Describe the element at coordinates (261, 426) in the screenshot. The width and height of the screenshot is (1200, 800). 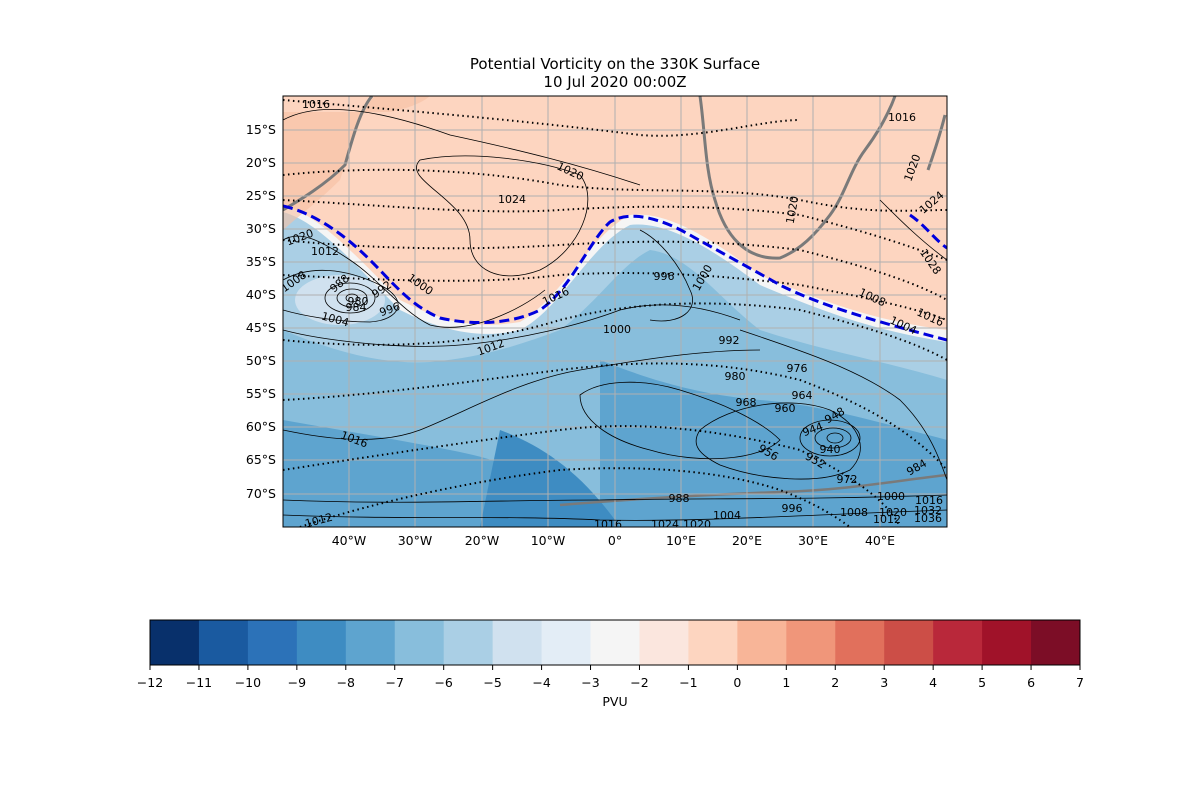
I see `lat-label: 60°S` at that location.